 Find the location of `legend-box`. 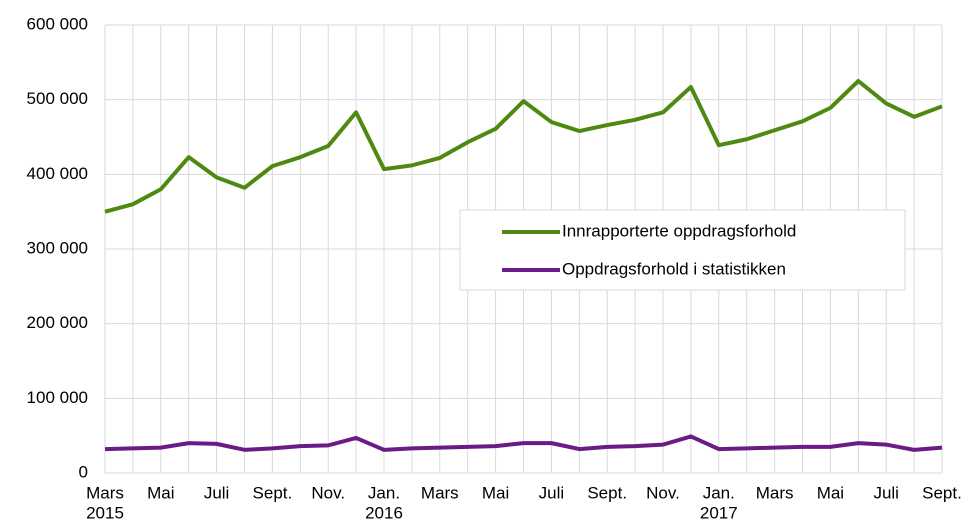

legend-box is located at coordinates (682, 250).